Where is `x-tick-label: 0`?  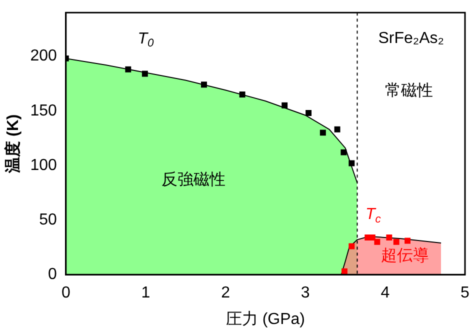 x-tick-label: 0 is located at coordinates (65, 293).